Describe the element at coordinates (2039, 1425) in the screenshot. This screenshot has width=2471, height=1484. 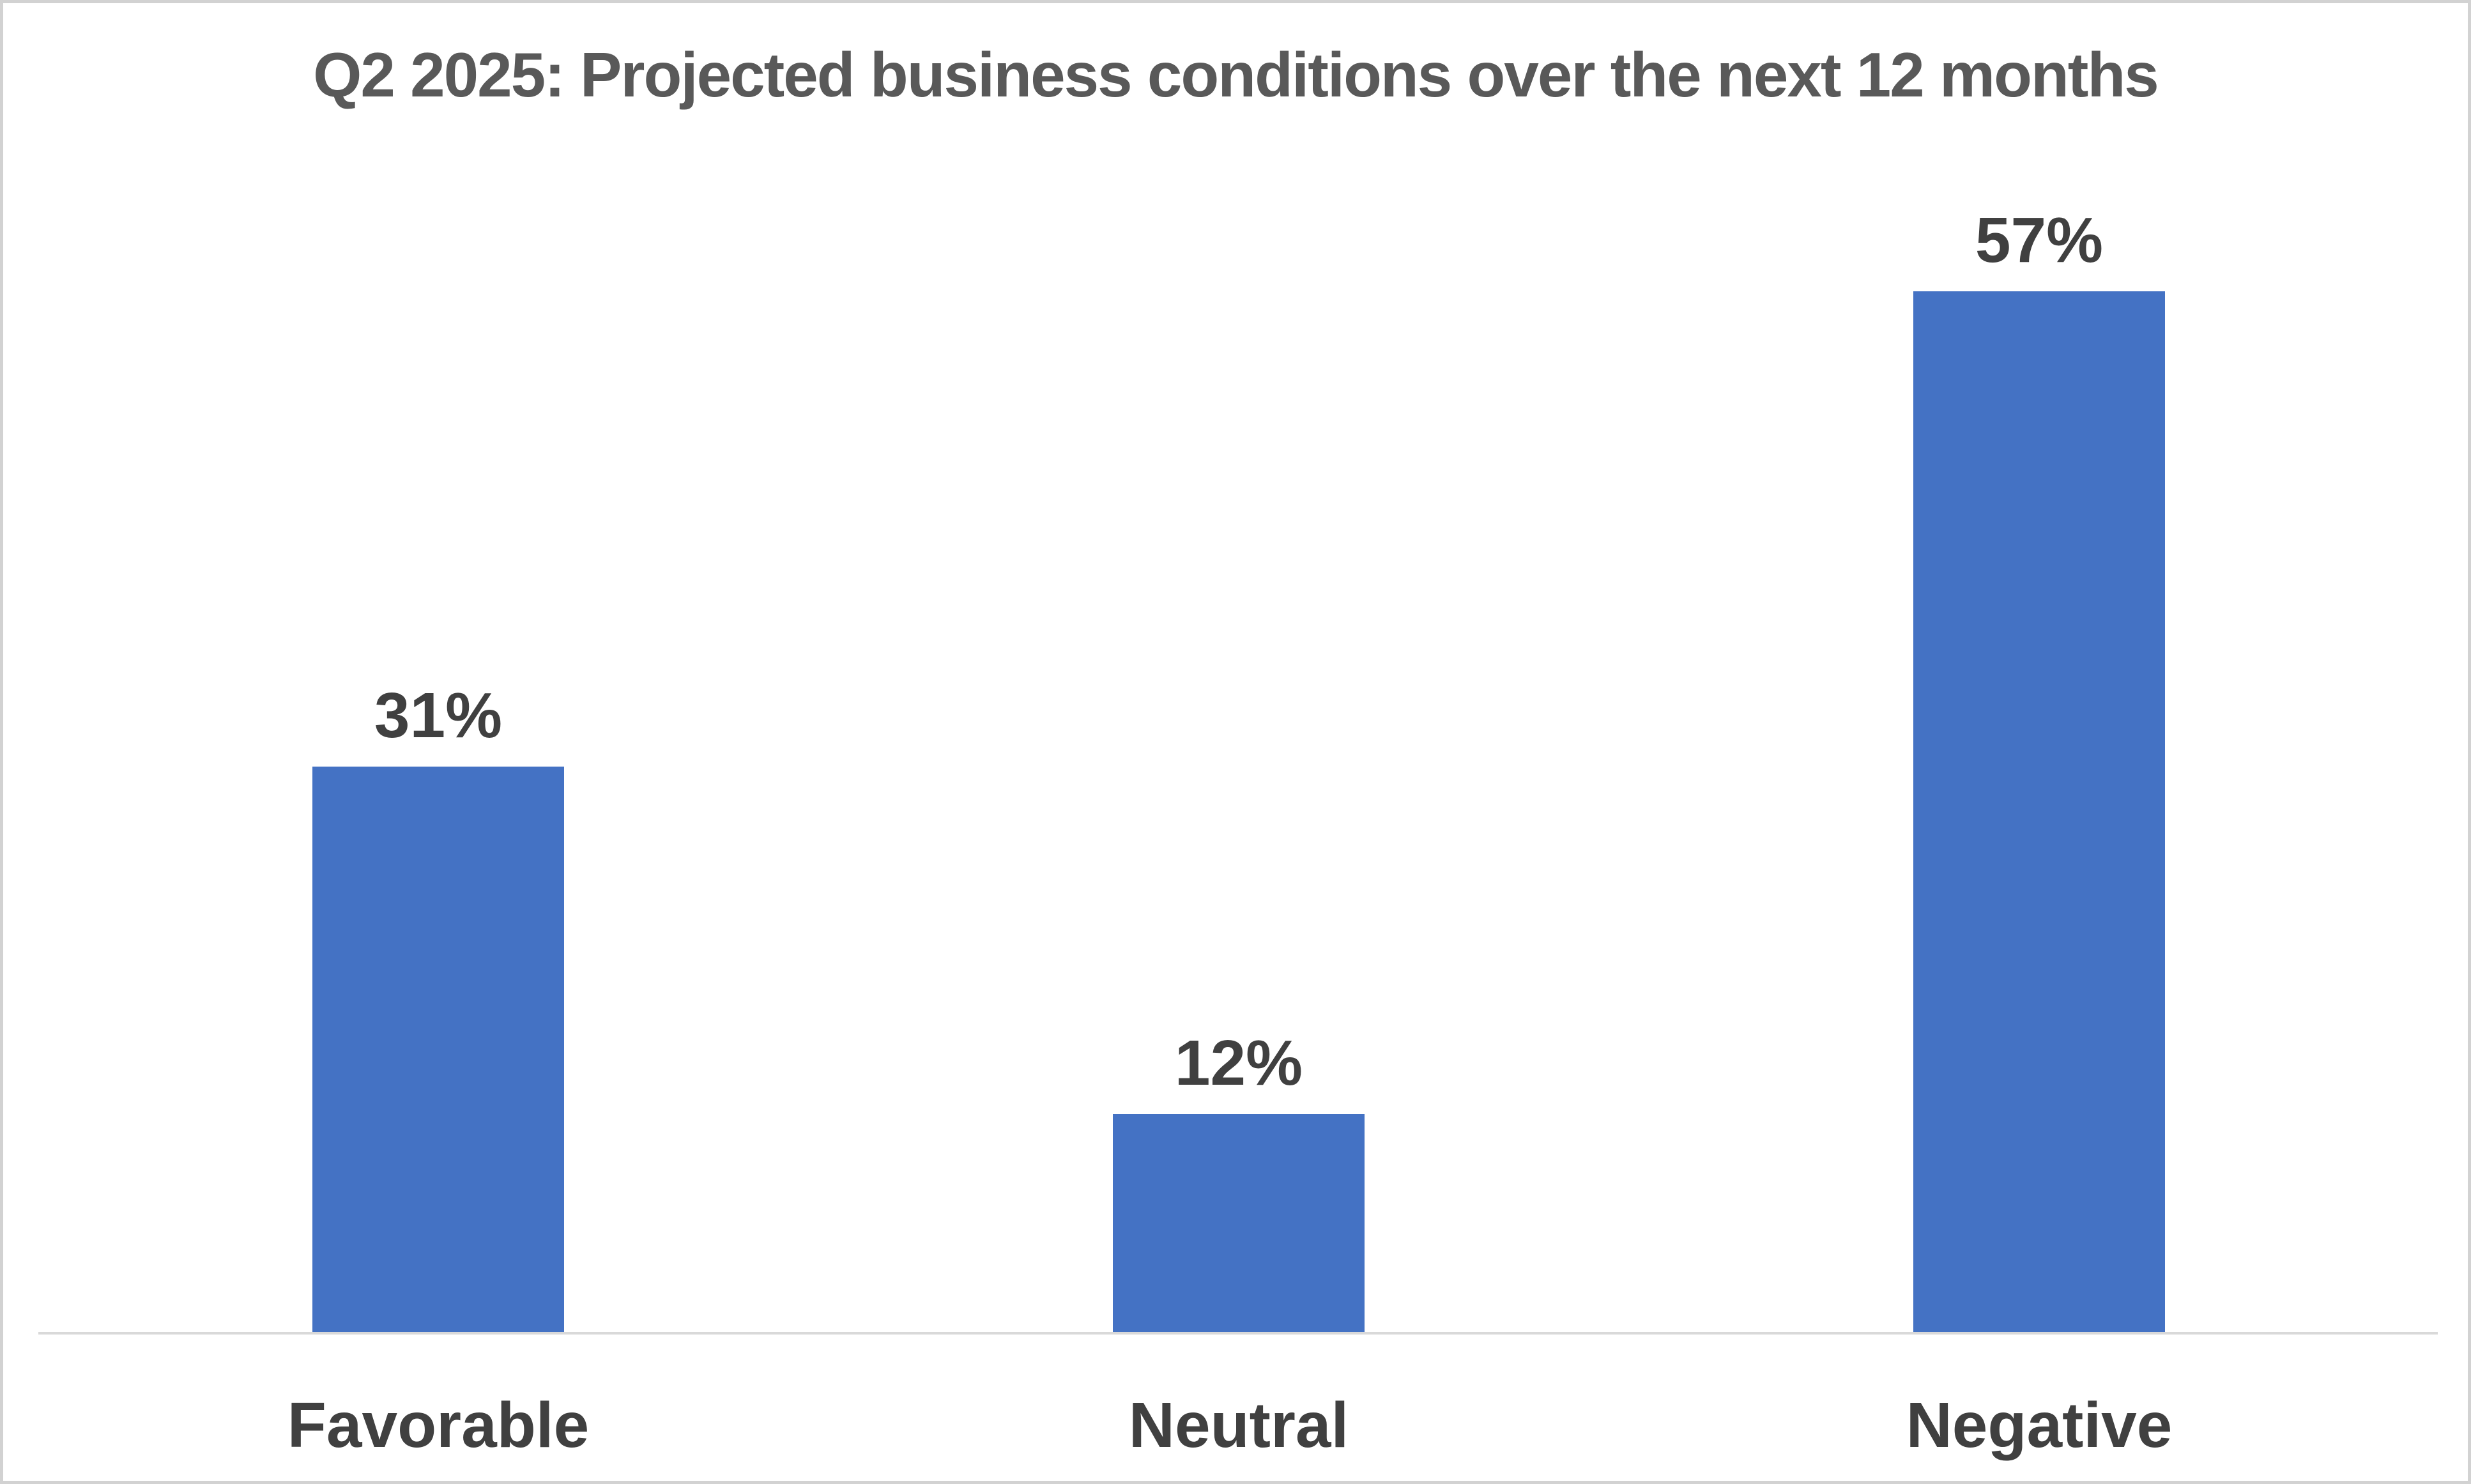
I see `category-label-negative: Negative` at that location.